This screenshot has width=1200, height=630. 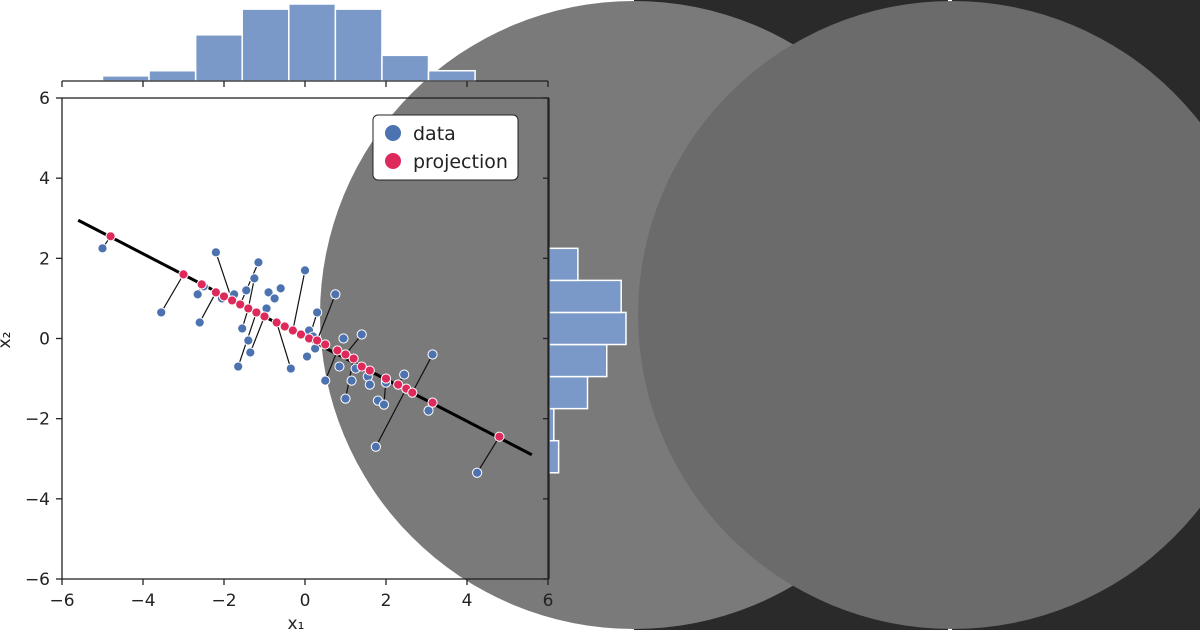 What do you see at coordinates (37, 580) in the screenshot?
I see `y-tick-label: −6` at bounding box center [37, 580].